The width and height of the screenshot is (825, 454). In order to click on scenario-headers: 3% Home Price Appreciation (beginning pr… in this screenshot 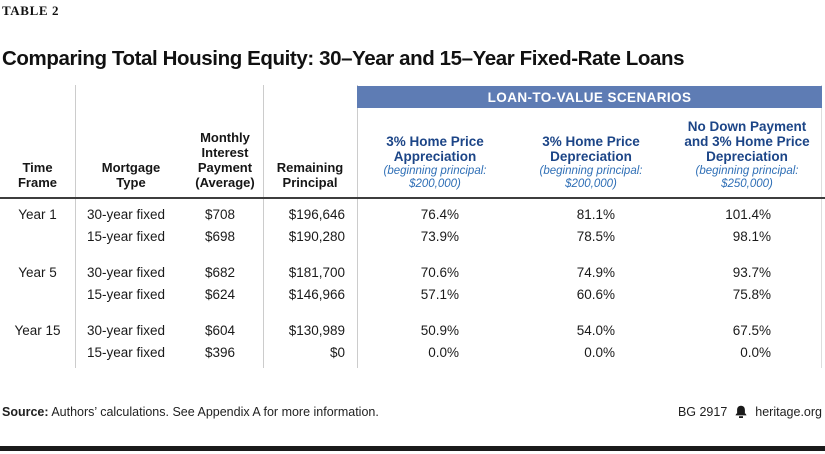, I will do `click(591, 152)`.